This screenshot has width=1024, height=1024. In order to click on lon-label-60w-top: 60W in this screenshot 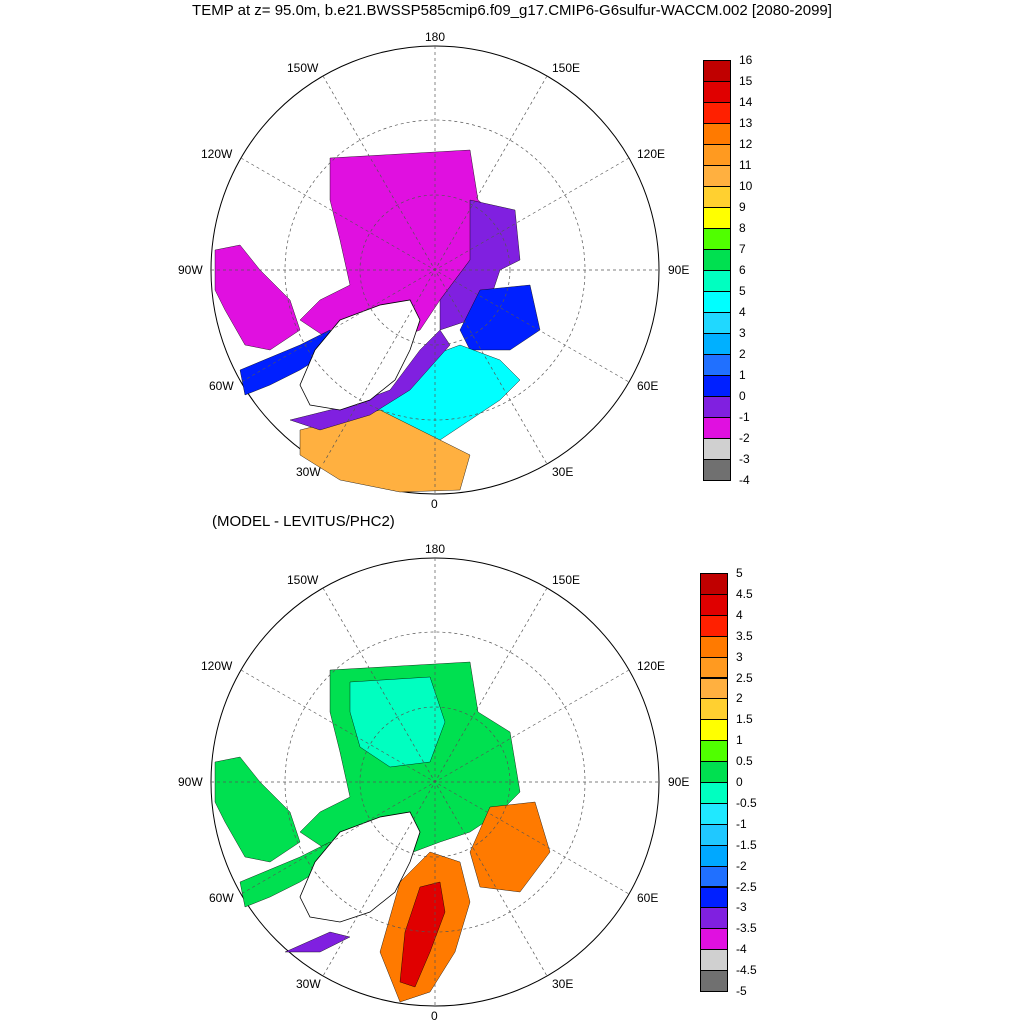, I will do `click(221, 386)`.